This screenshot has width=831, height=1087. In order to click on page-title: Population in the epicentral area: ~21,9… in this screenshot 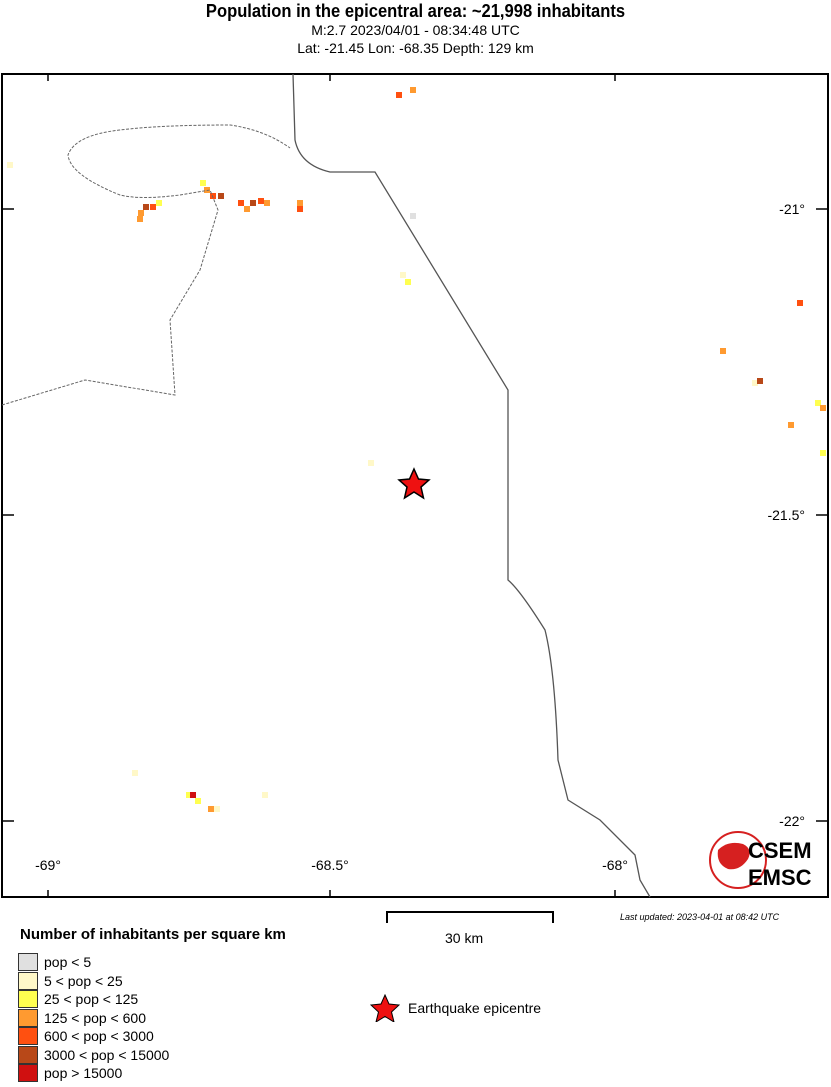, I will do `click(415, 11)`.